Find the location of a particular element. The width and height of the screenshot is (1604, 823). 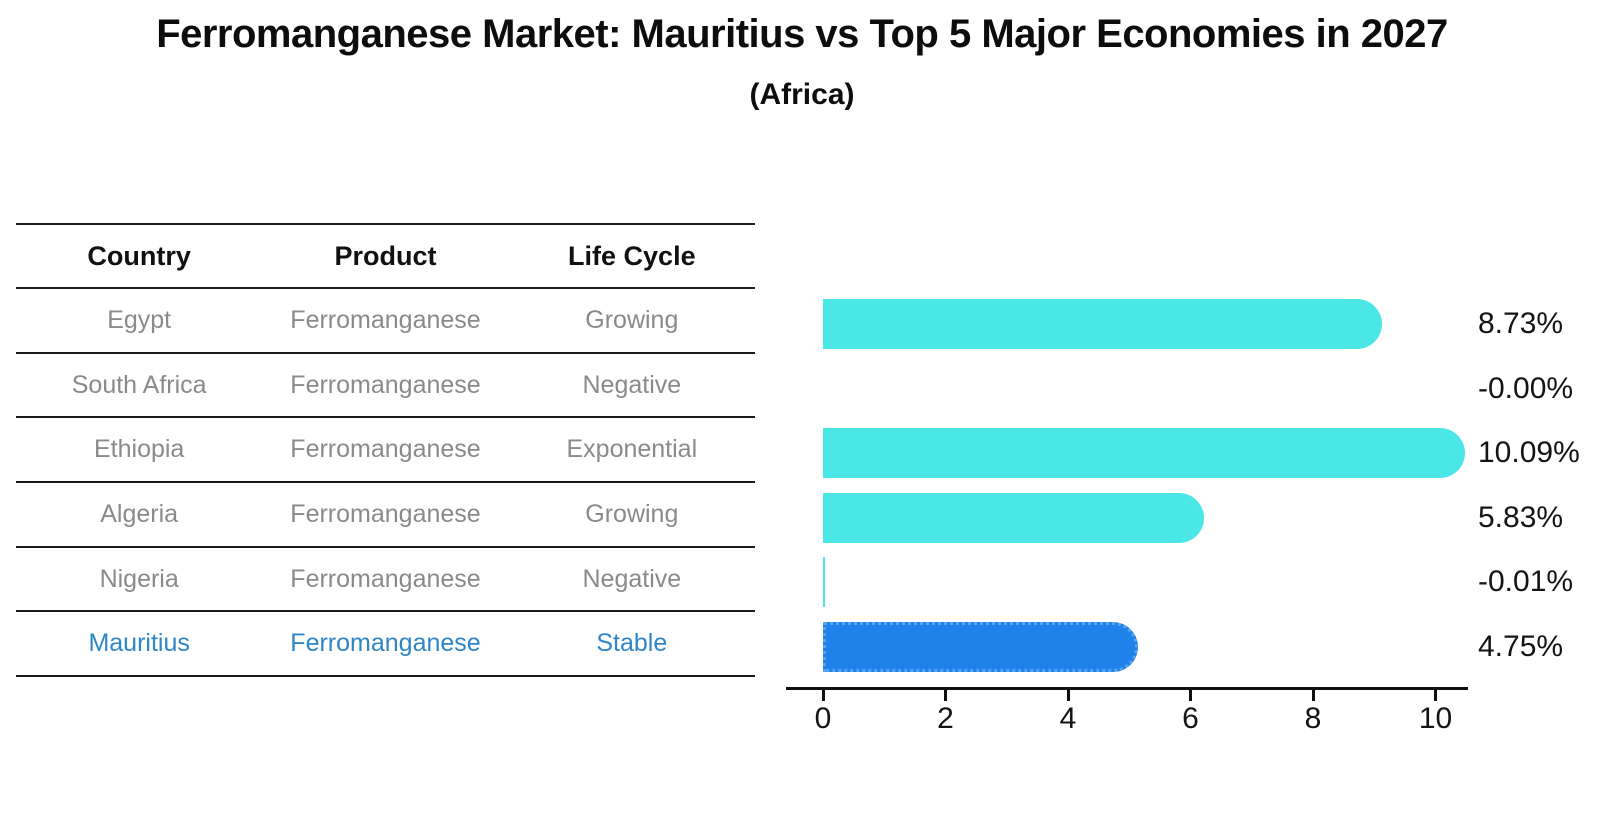

column-header-life-cycle: Life Cycle is located at coordinates (632, 255).